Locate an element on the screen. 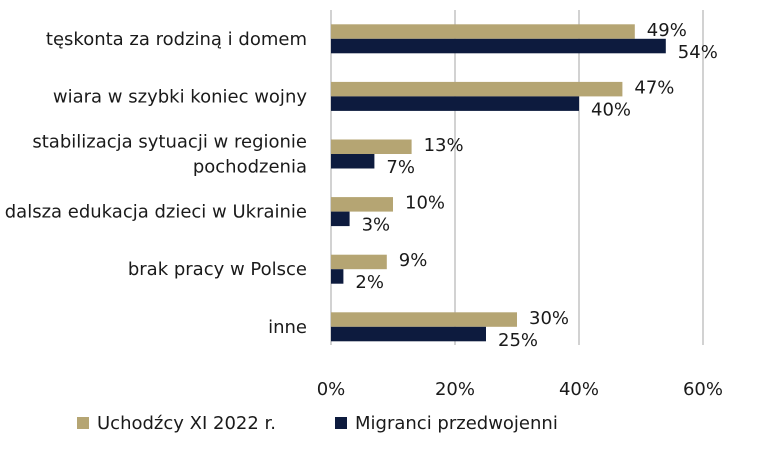  data-label: 30% is located at coordinates (549, 318).